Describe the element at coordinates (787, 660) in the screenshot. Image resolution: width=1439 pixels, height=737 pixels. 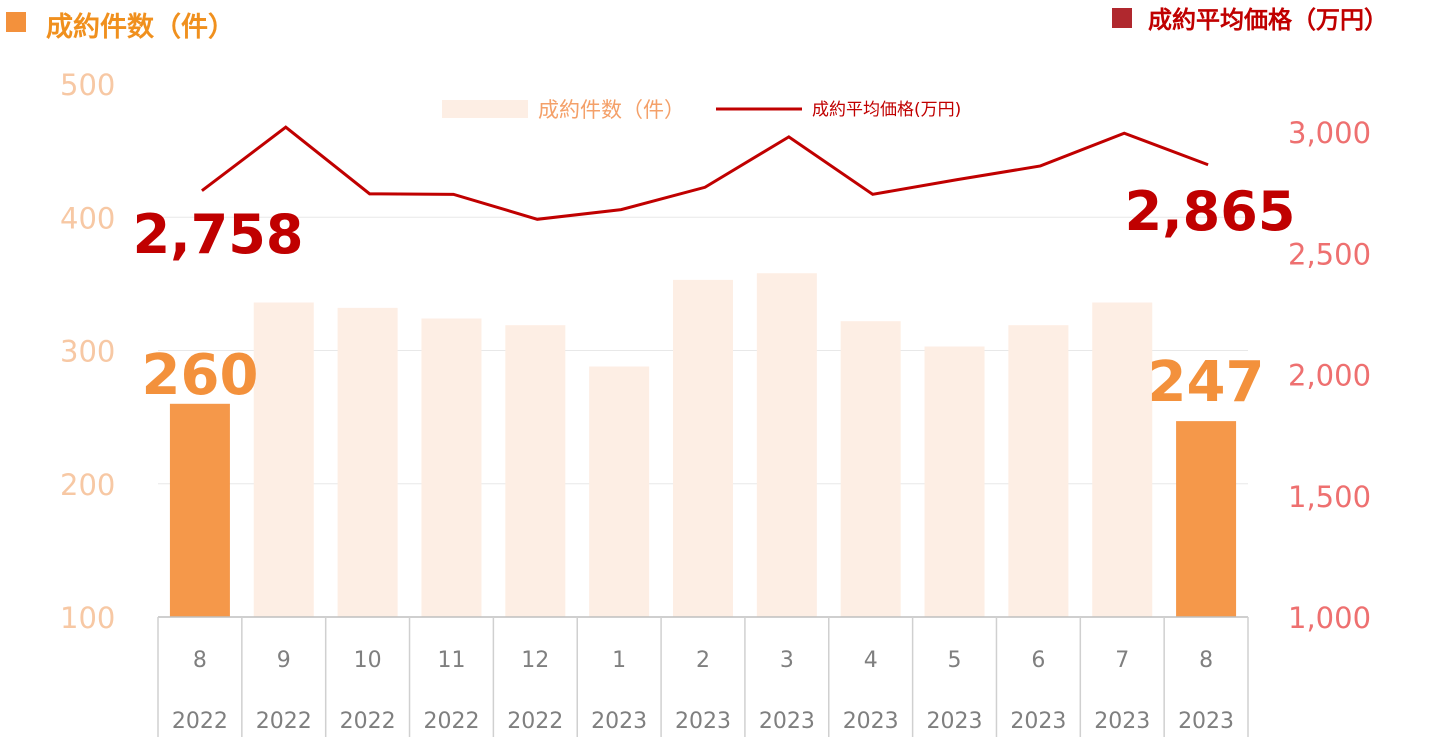
I see `x-tick-month: 3` at that location.